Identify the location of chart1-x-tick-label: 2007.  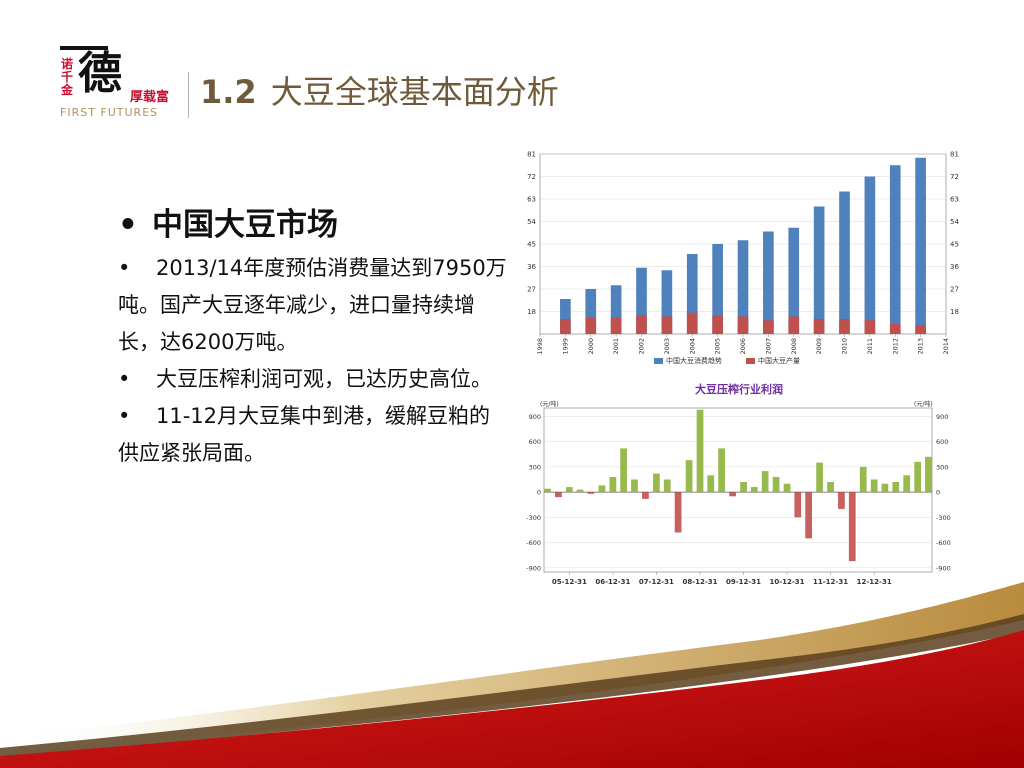
(768, 346).